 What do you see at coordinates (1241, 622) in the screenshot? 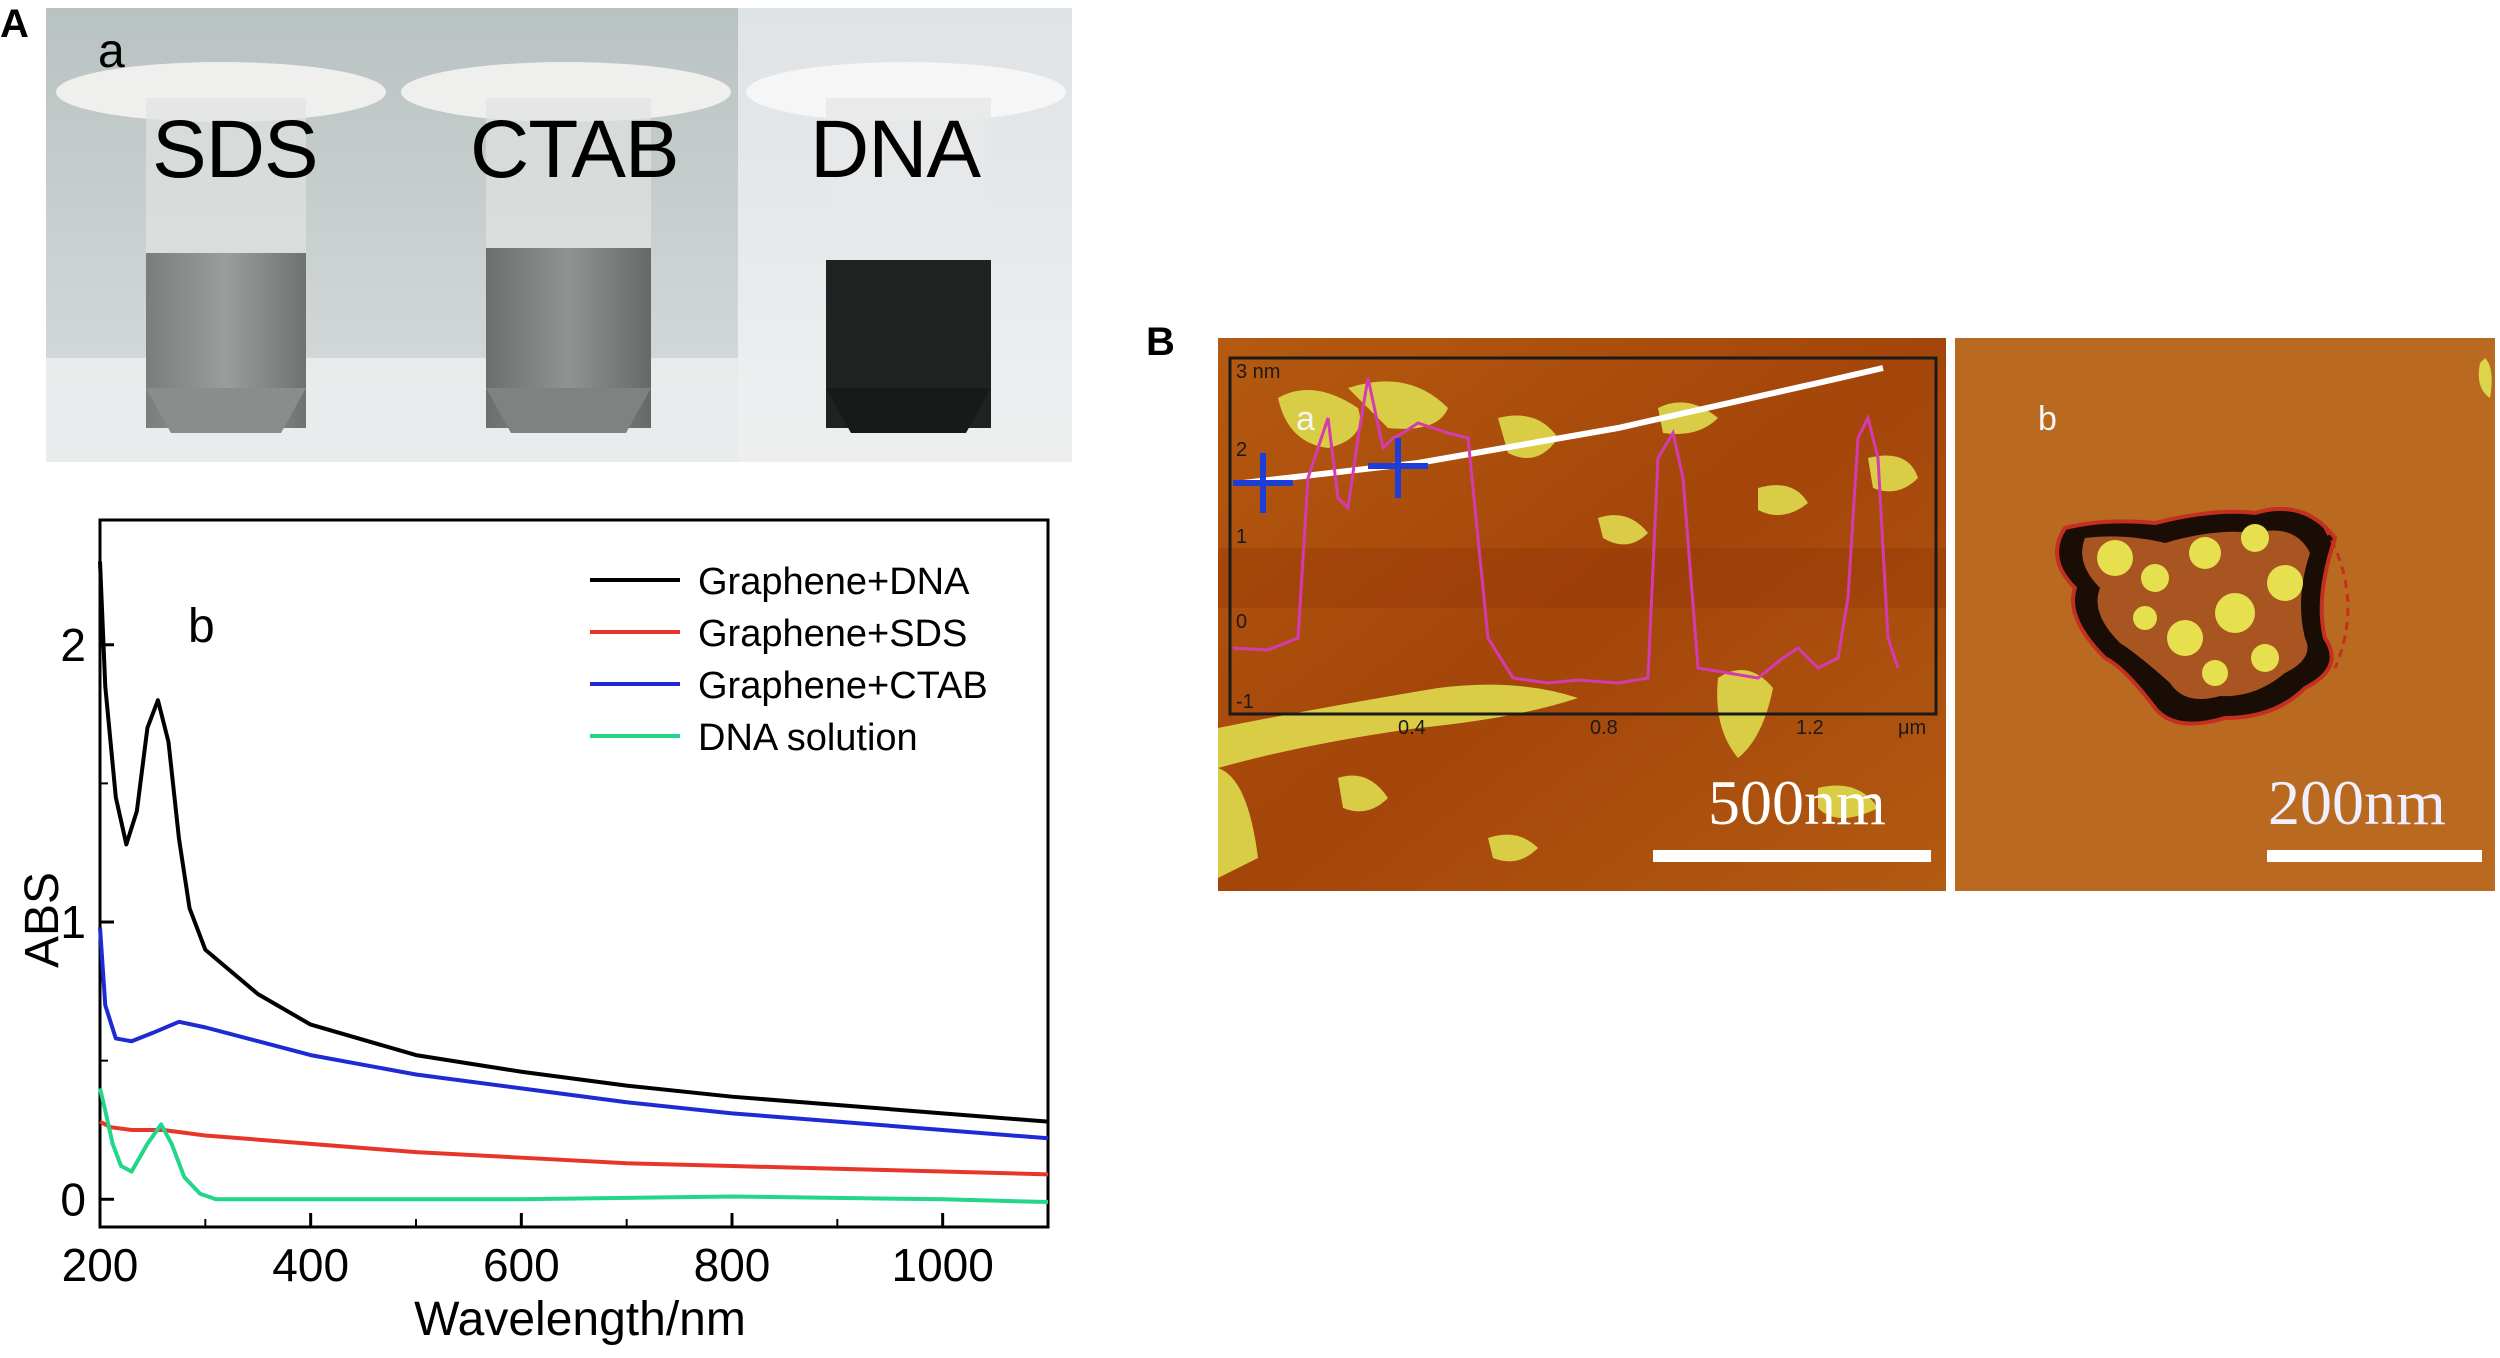
I see `profile-y-tick-0: 0` at bounding box center [1241, 622].